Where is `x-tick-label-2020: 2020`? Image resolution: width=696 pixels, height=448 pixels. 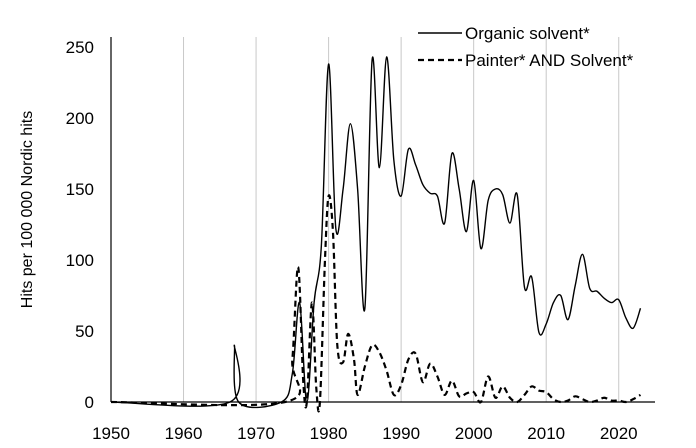
x-tick-label-2020: 2020 is located at coordinates (619, 433).